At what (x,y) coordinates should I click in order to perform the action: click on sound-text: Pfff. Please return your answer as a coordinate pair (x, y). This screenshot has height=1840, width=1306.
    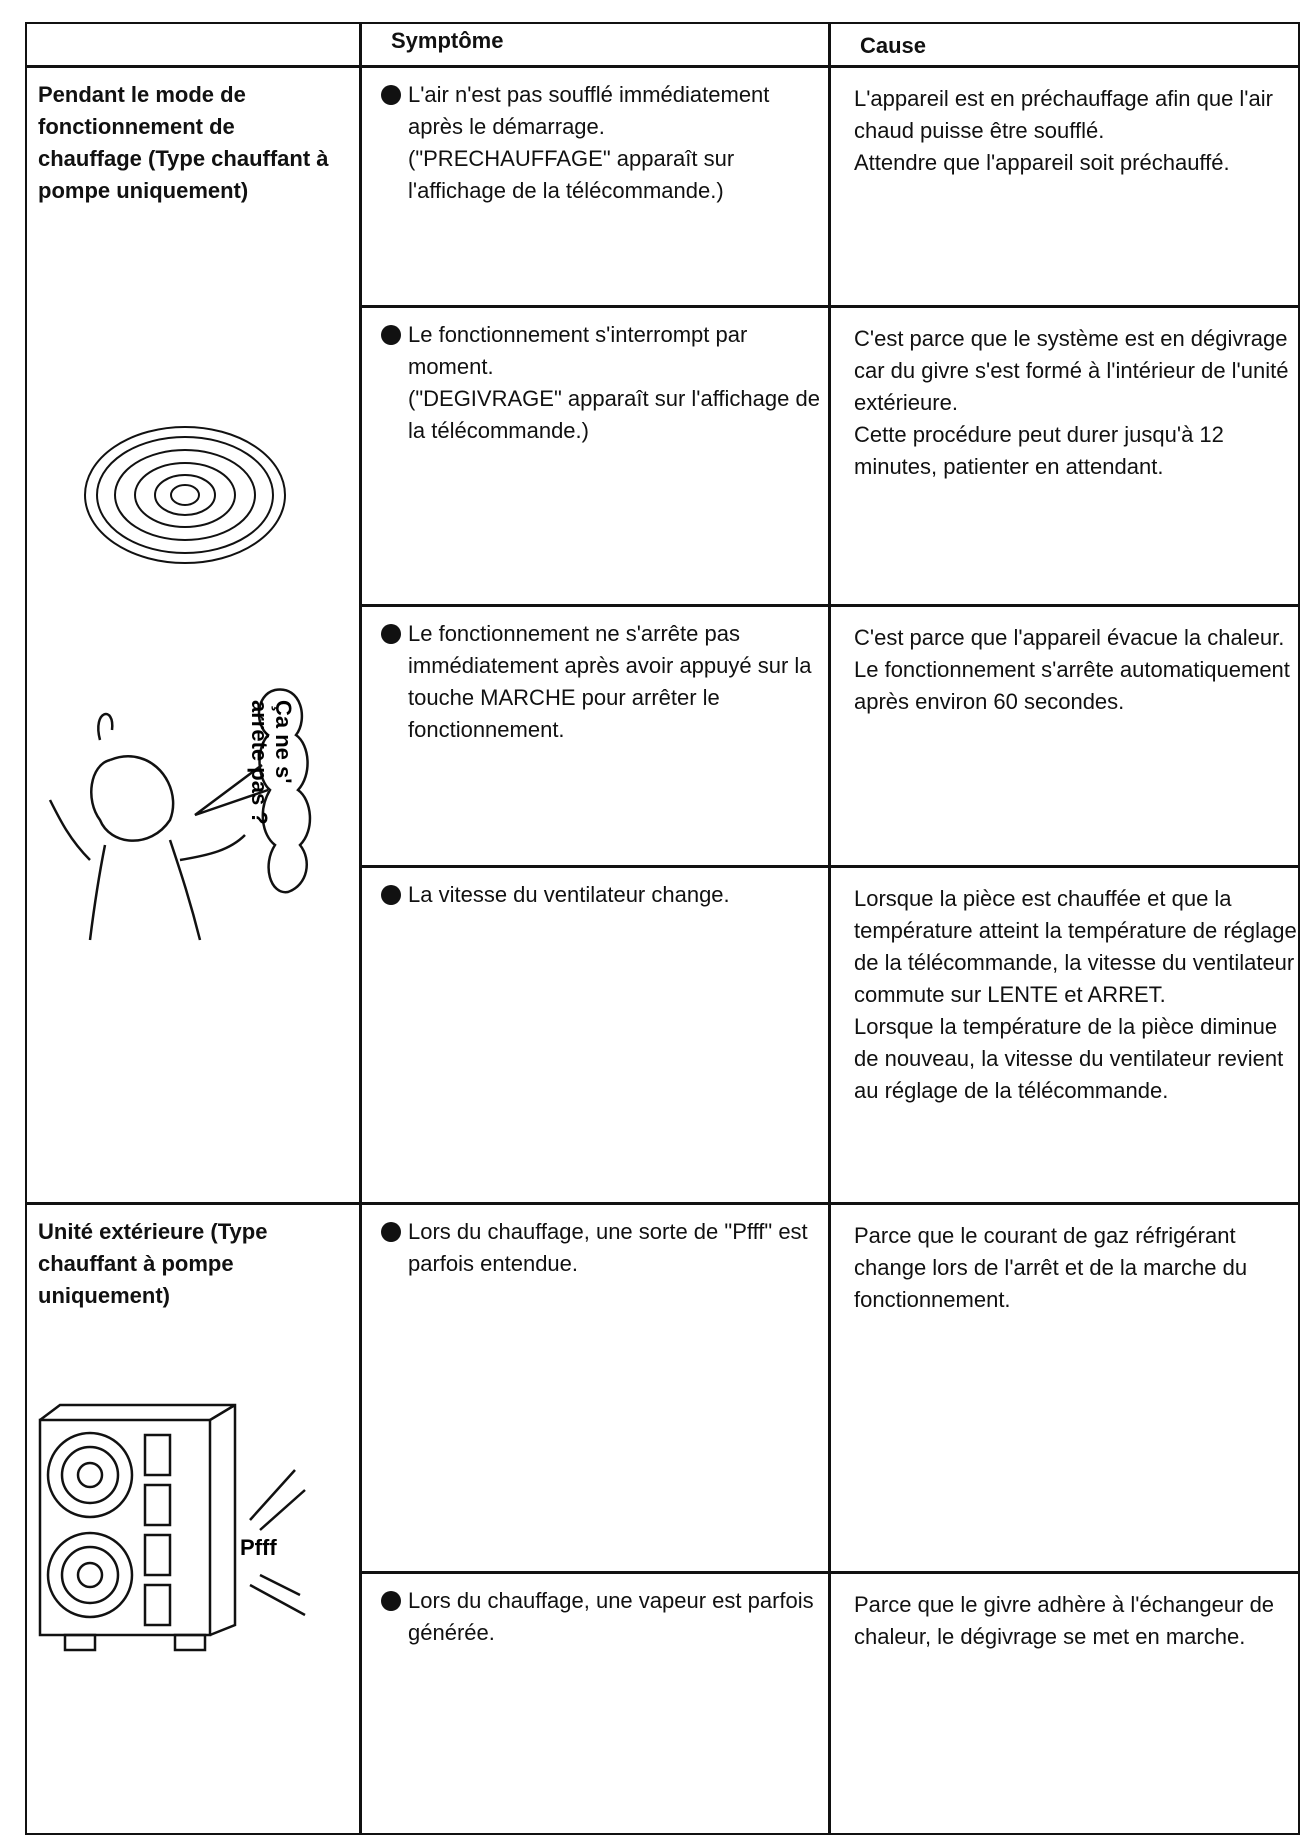
    Looking at the image, I should click on (258, 1547).